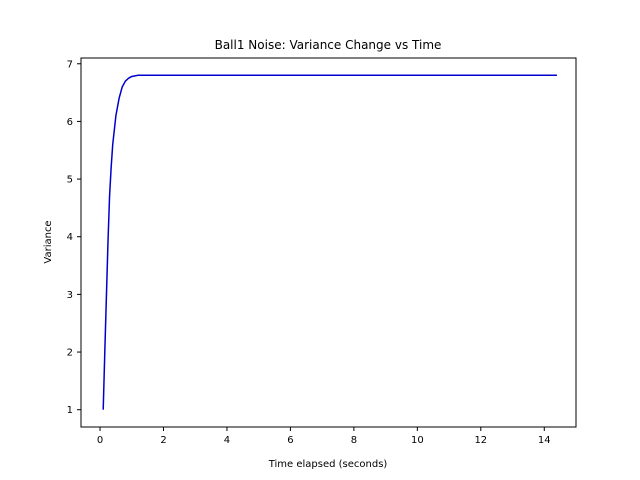 This screenshot has height=480, width=640. What do you see at coordinates (417, 440) in the screenshot?
I see `x-tick-label: 10` at bounding box center [417, 440].